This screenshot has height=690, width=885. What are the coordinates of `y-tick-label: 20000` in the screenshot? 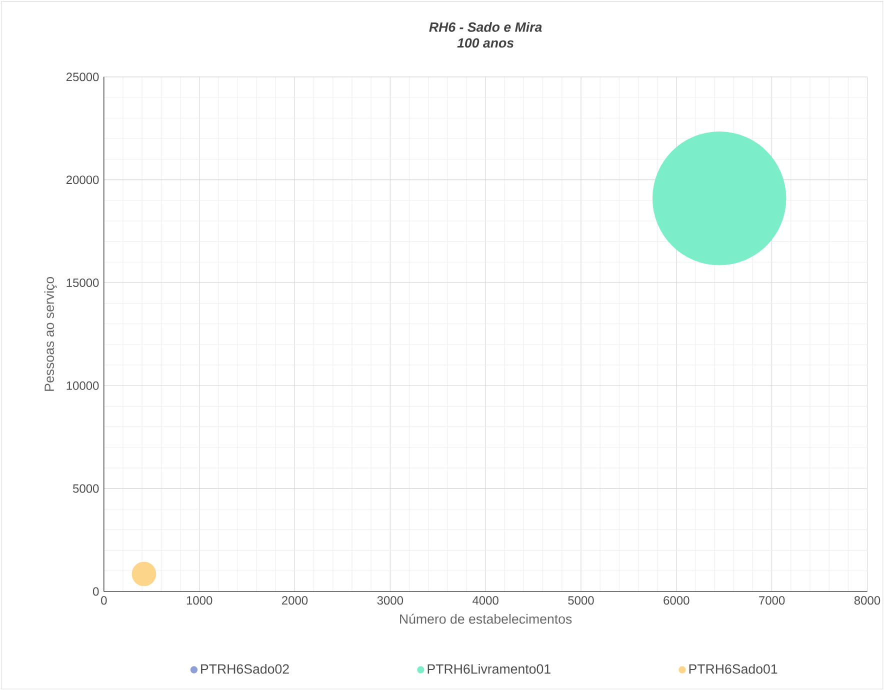 It's located at (82, 179).